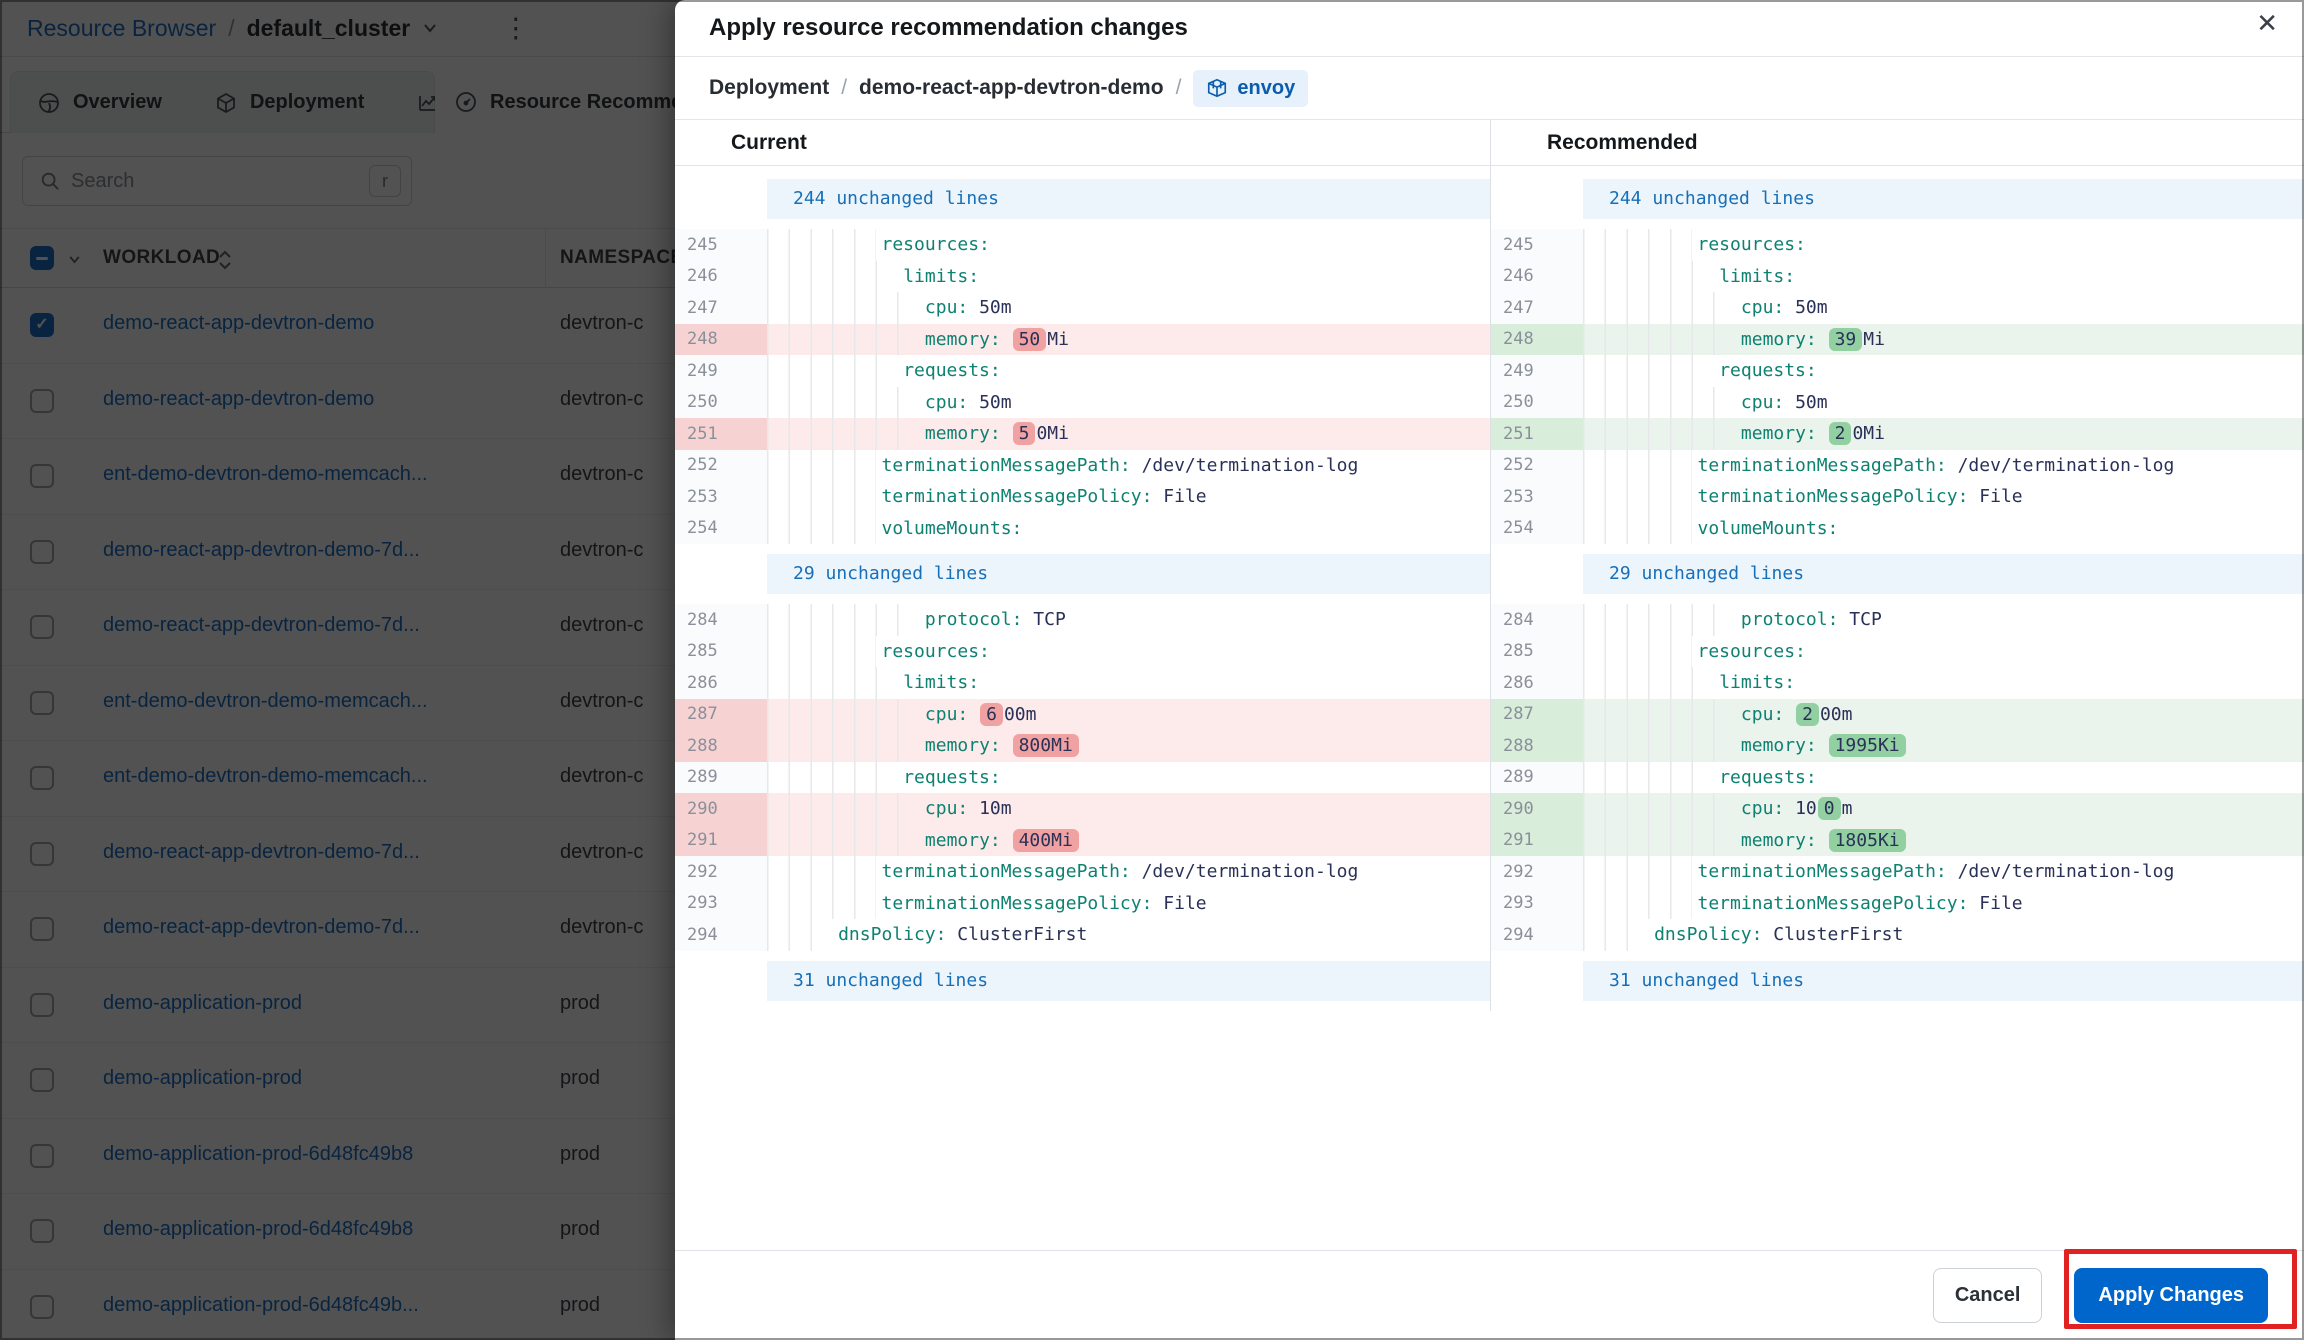  What do you see at coordinates (1082, 809) in the screenshot?
I see `diff-line: 290 cpu: 10m` at bounding box center [1082, 809].